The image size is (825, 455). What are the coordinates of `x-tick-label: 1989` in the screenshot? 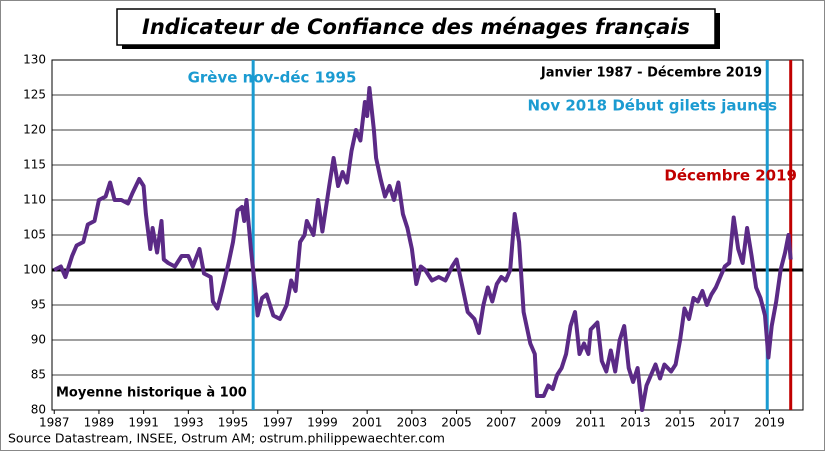 It's located at (99, 423).